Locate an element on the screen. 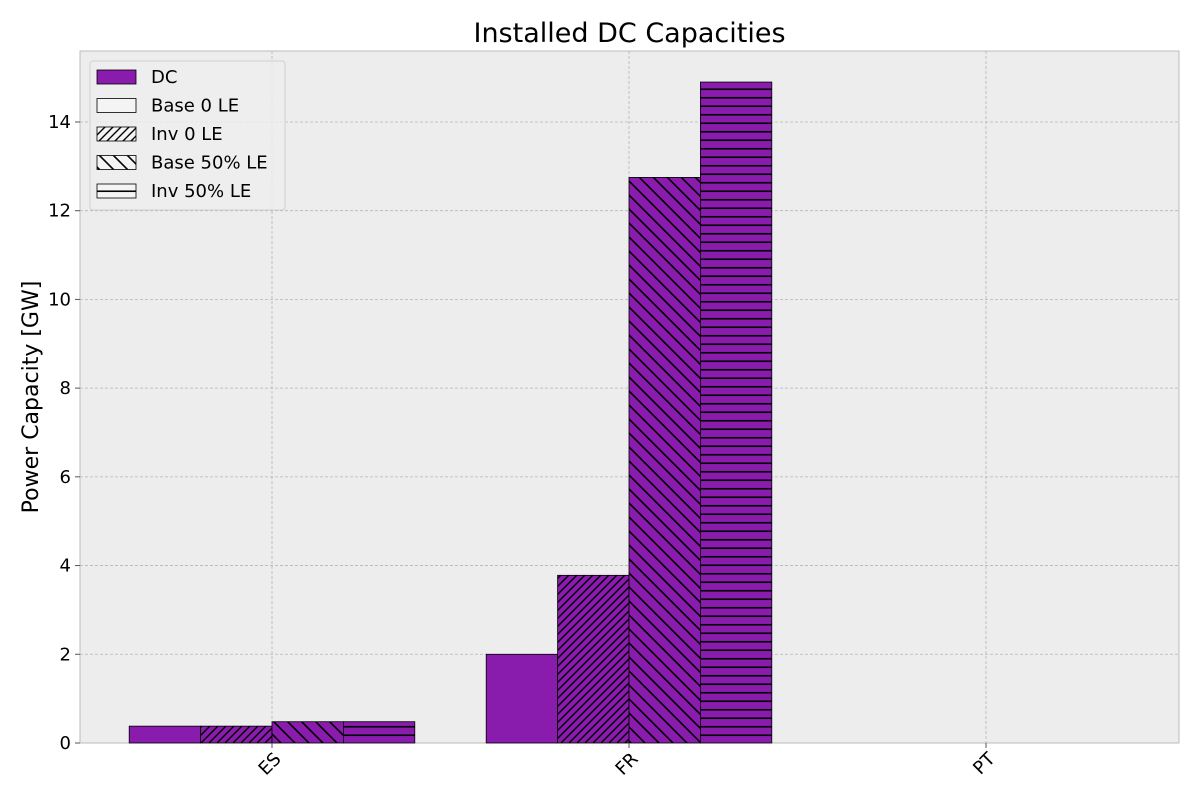 The image size is (1200, 800). y-tick-label: 2 is located at coordinates (65, 654).